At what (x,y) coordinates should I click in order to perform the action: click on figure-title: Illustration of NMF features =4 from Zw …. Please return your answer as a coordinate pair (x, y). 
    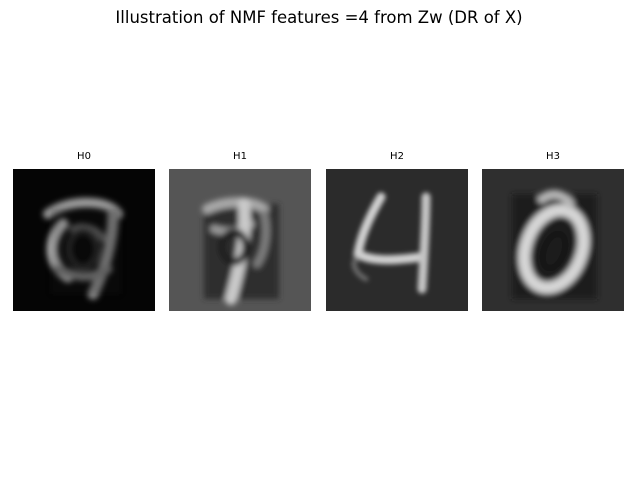
    Looking at the image, I should click on (319, 17).